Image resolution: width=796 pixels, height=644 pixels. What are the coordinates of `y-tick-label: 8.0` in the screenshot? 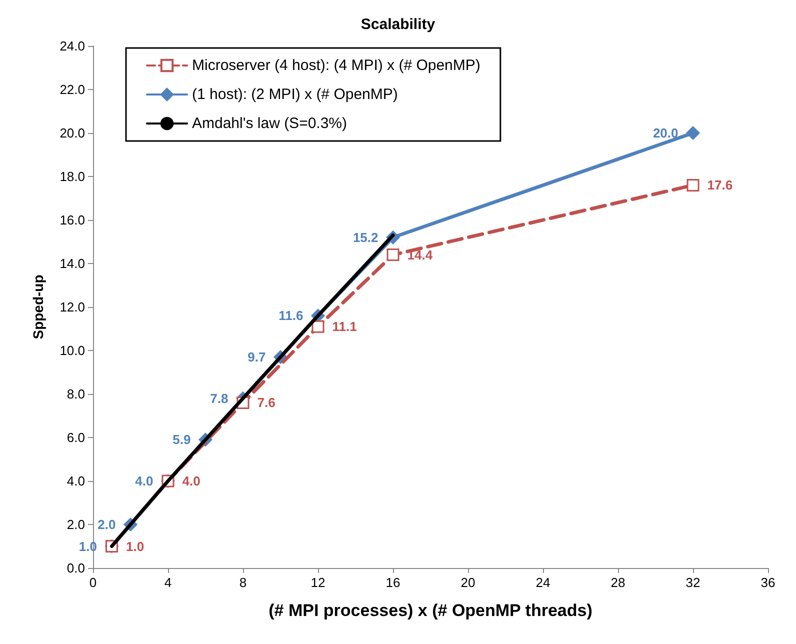 It's located at (75, 394).